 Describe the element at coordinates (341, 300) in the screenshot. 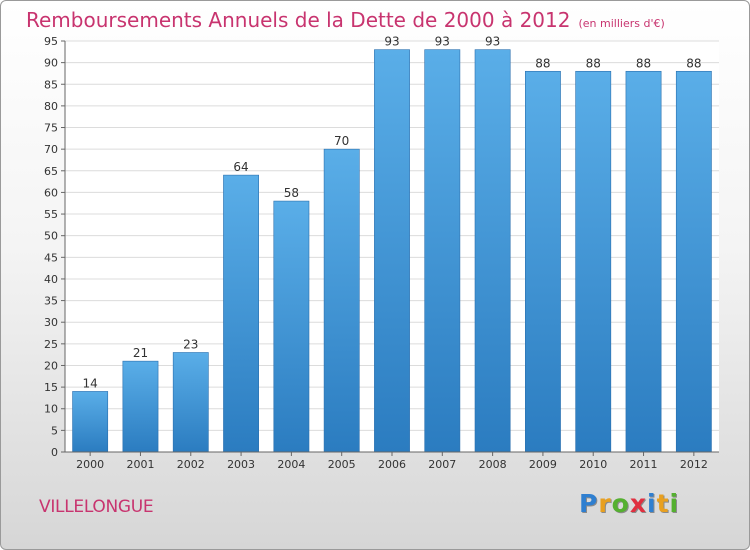

I see `bar-2005` at that location.